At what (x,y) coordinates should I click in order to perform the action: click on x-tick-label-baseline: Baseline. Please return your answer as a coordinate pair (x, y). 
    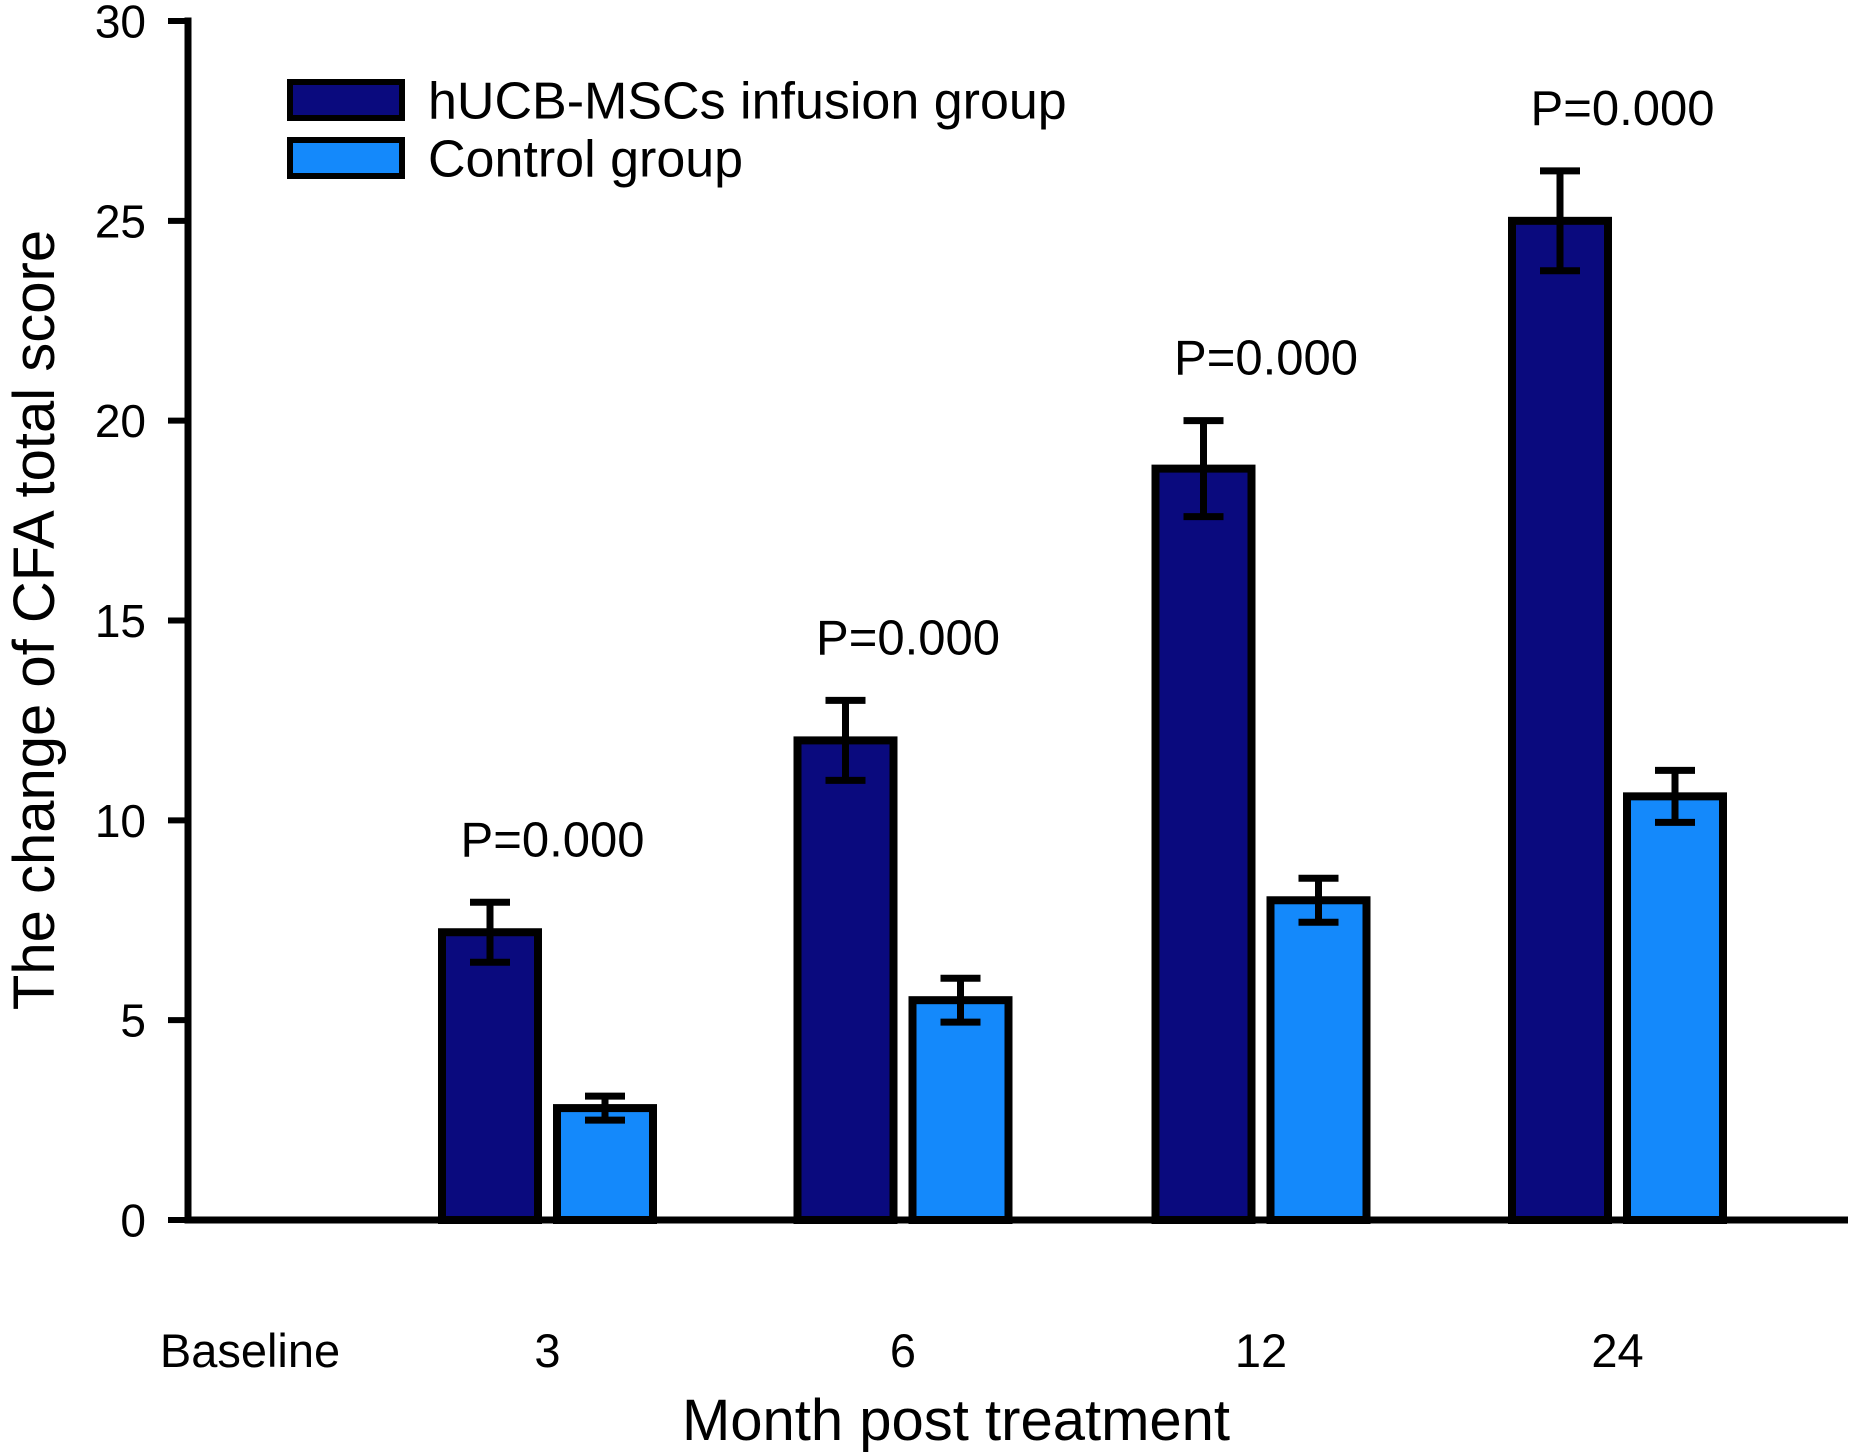
    Looking at the image, I should click on (250, 1350).